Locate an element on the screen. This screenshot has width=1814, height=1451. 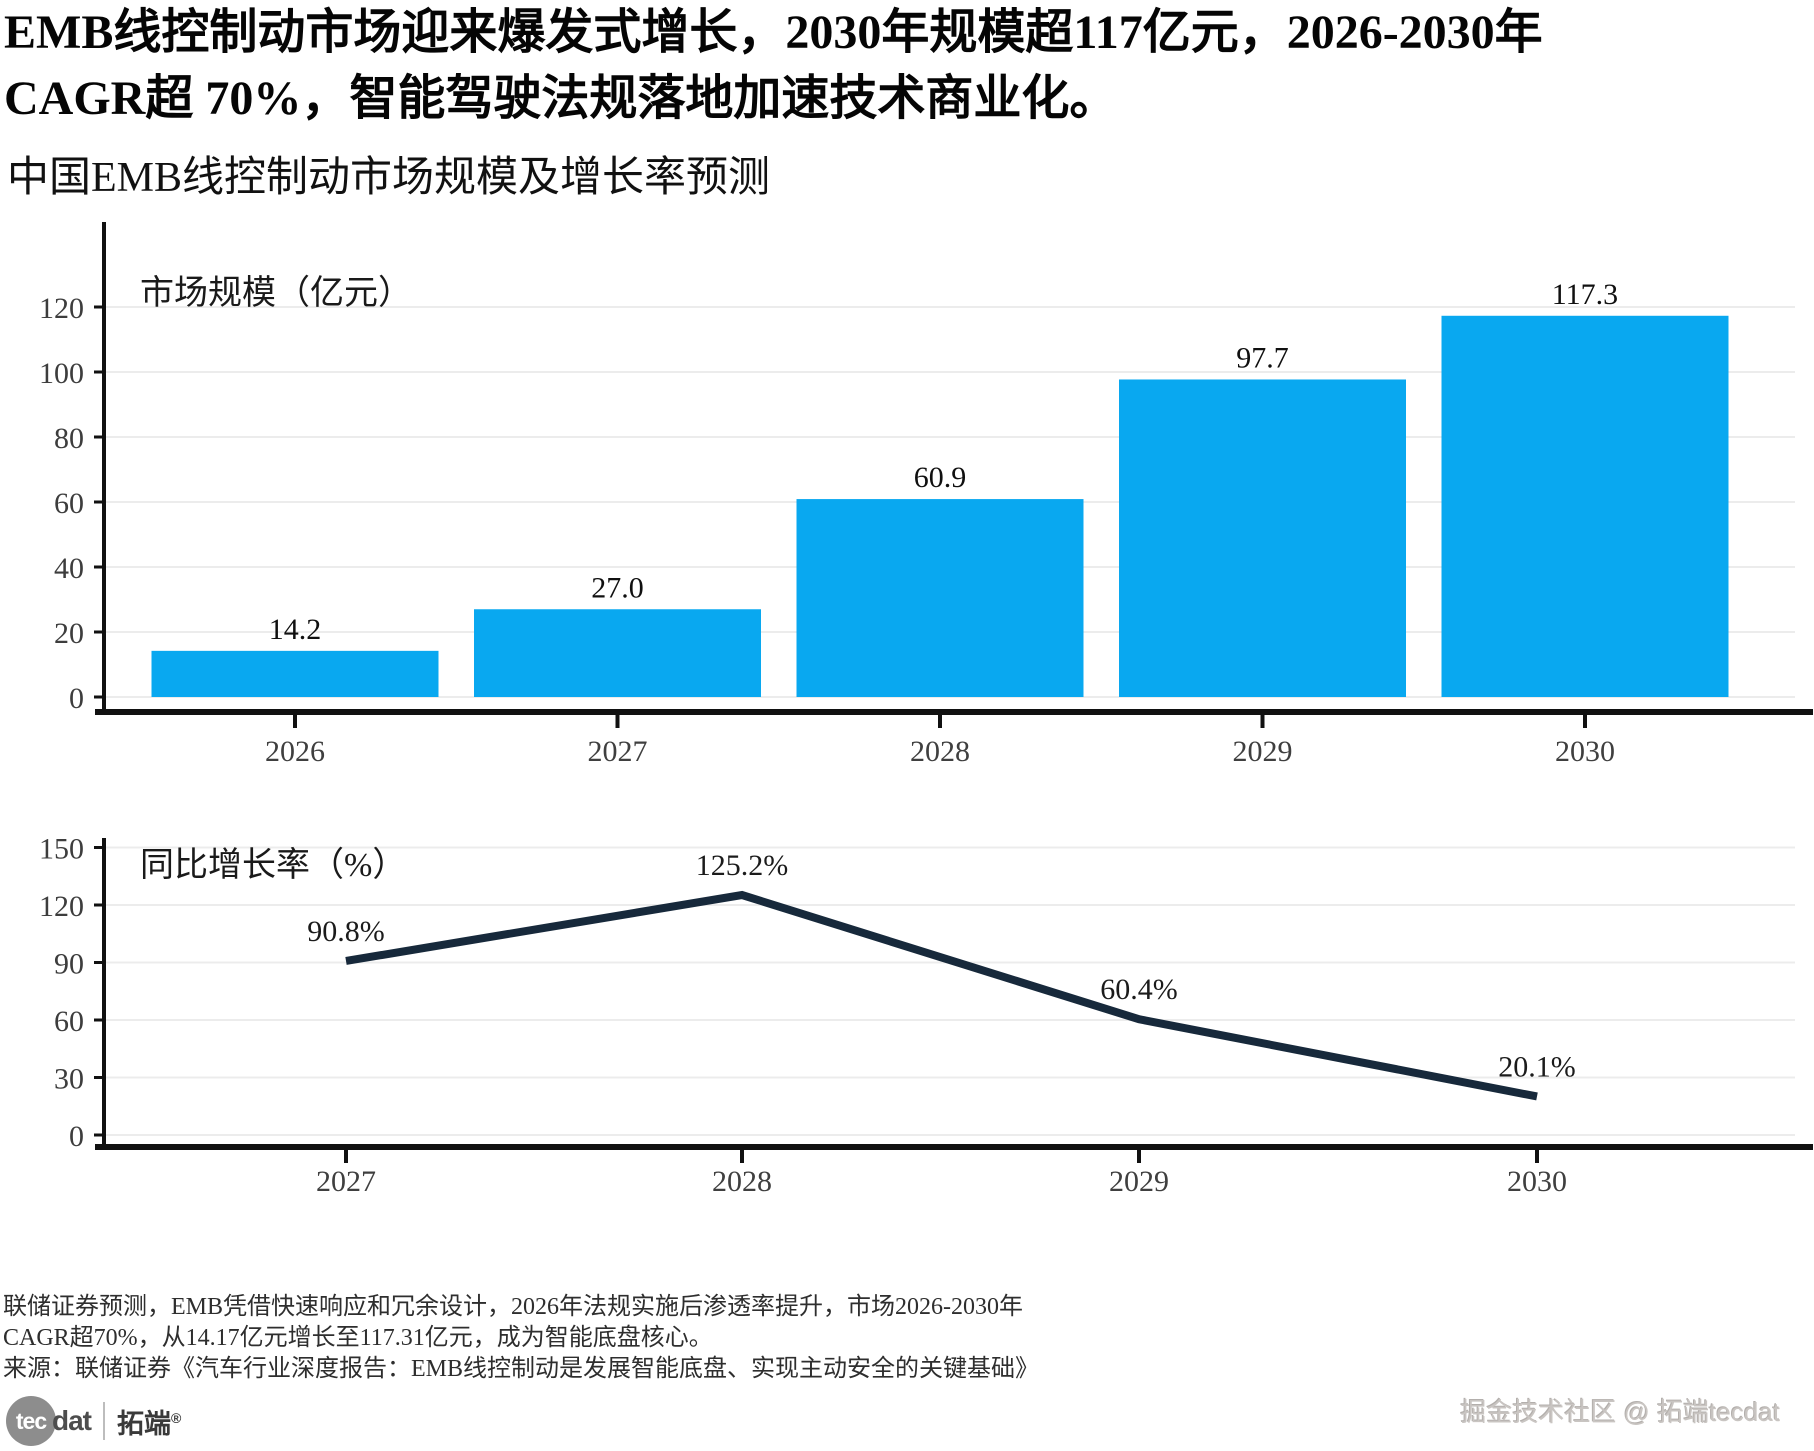
point-value-label: 20.1% is located at coordinates (1537, 1066).